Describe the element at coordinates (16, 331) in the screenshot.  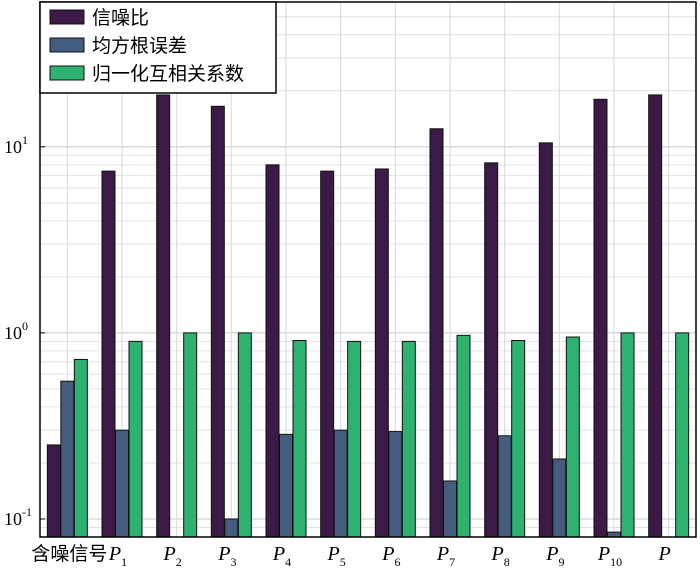
I see `y-tick-label-2: 10⁰` at that location.